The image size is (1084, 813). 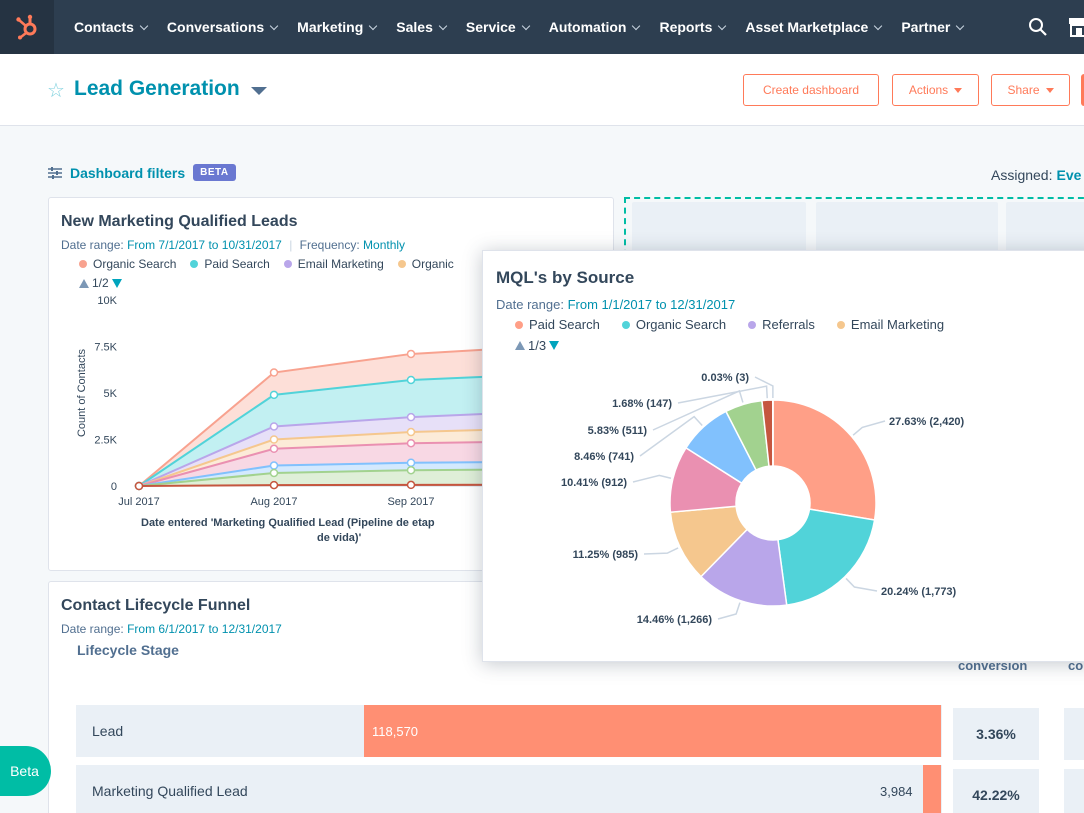 I want to click on nav-item-service: Service, so click(x=497, y=27).